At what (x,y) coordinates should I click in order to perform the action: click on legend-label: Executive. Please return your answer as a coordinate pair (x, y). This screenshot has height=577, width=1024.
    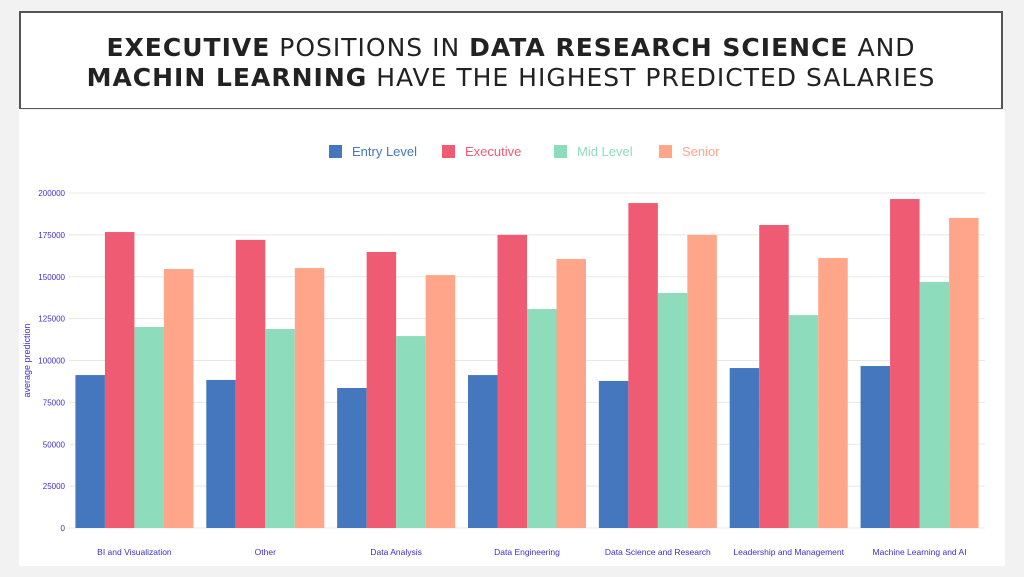
    Looking at the image, I should click on (493, 151).